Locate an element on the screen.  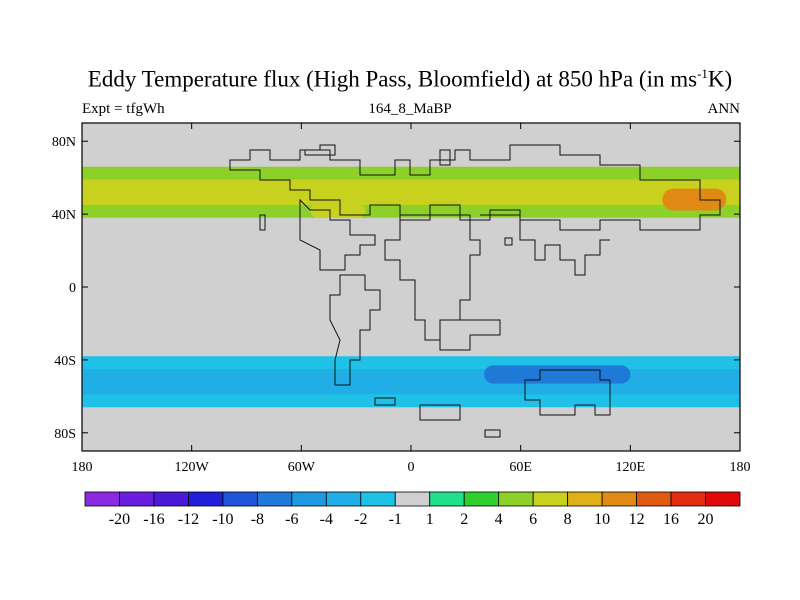
x-tick-label: 60W is located at coordinates (302, 467).